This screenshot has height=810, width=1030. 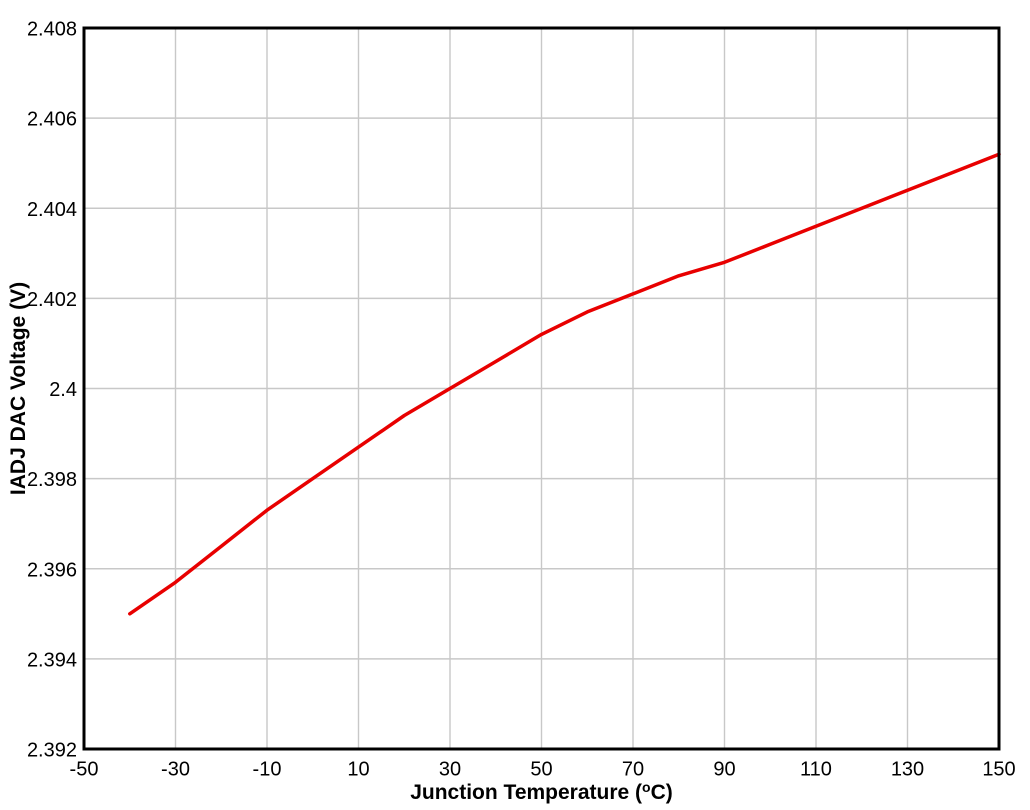 I want to click on y-axis-title: IADJ DAC Voltage (V), so click(x=18, y=388).